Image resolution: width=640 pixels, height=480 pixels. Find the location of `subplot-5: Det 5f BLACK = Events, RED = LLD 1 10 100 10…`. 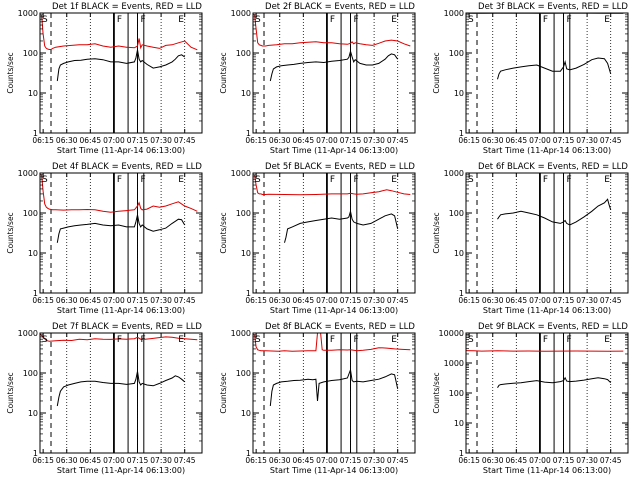

subplot-5: Det 5f BLACK = Events, RED = LLD 1 10 100 10… is located at coordinates (317, 238).